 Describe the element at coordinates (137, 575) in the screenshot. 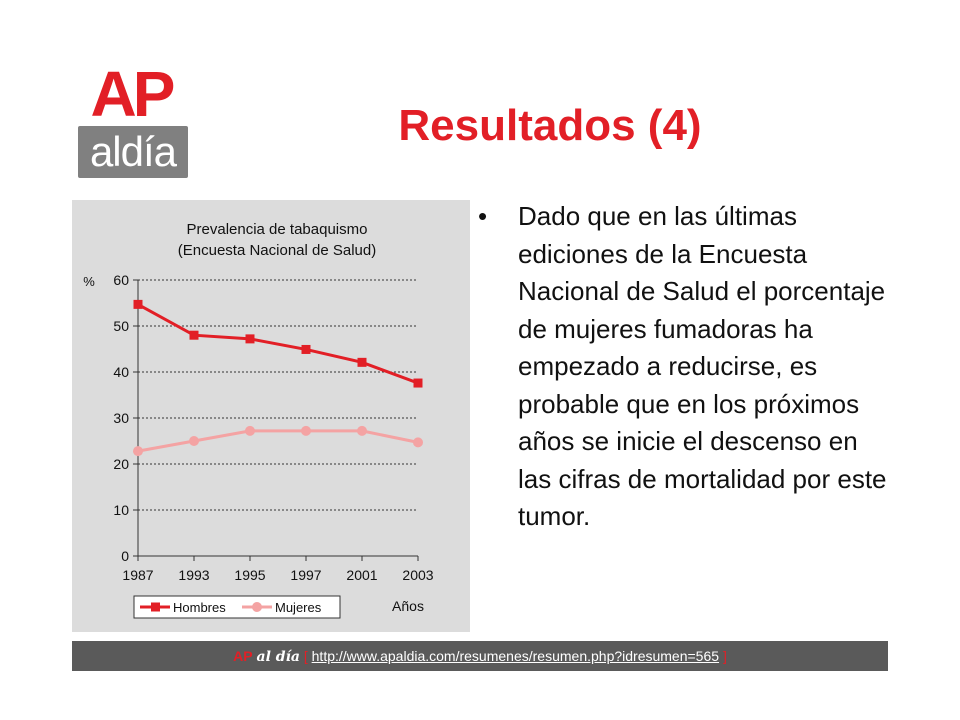

I see `x-tick-label: 1987` at that location.